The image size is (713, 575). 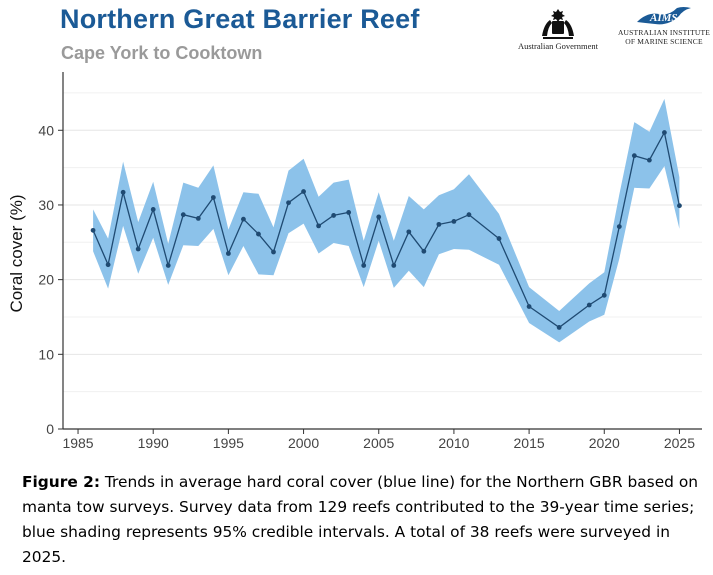 I want to click on x-tick-label: 2020, so click(x=604, y=443).